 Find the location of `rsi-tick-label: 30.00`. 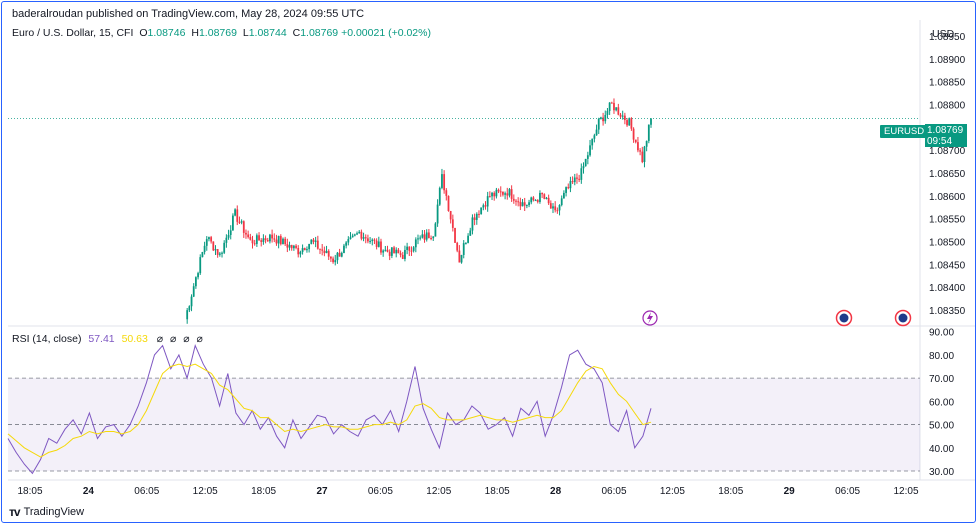

rsi-tick-label: 30.00 is located at coordinates (941, 472).